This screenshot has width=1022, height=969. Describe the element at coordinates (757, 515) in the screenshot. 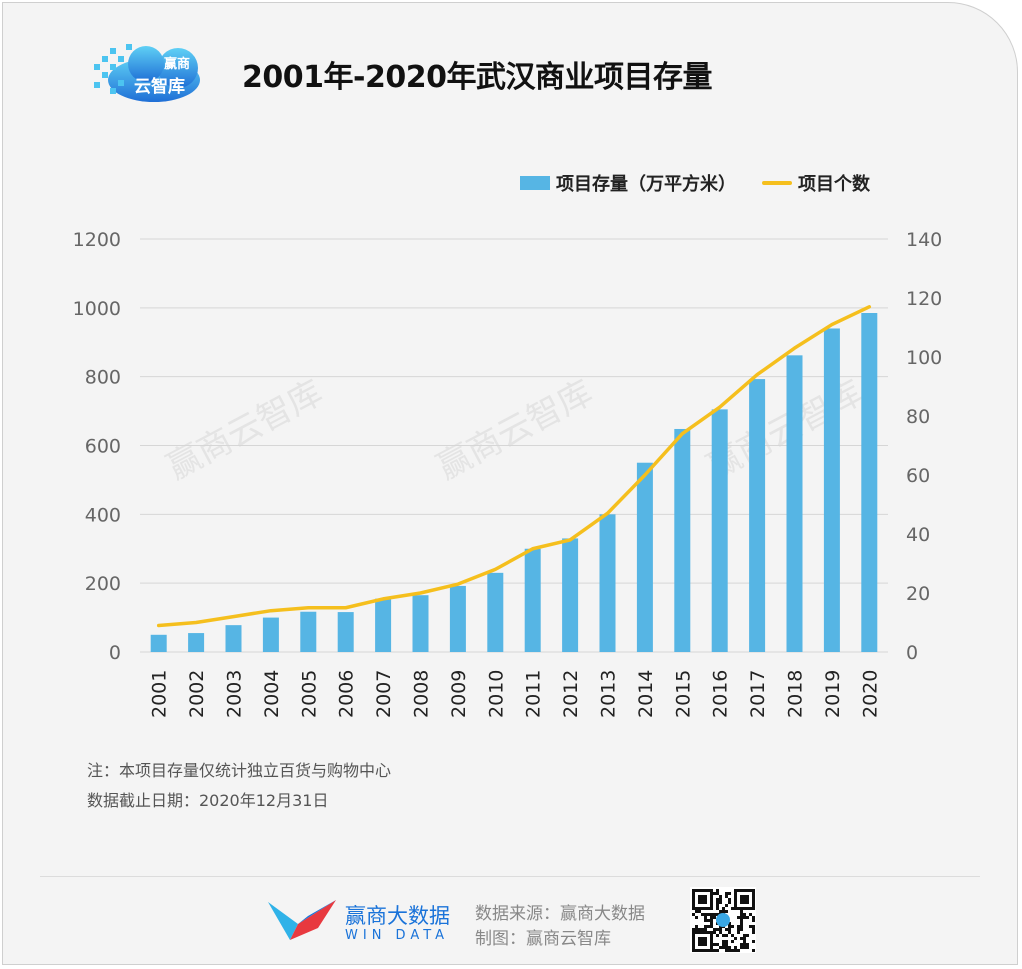

I see `bar-2017` at that location.